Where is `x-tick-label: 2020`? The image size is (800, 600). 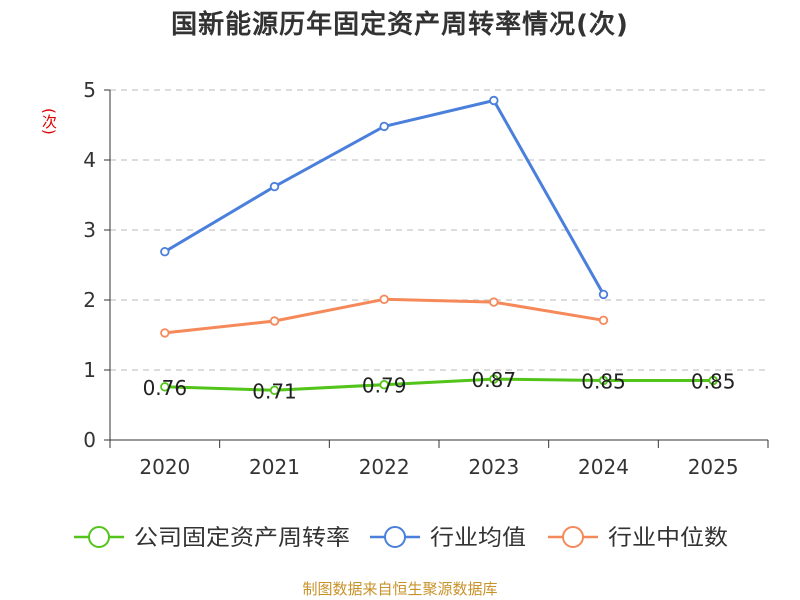
x-tick-label: 2020 is located at coordinates (164, 467).